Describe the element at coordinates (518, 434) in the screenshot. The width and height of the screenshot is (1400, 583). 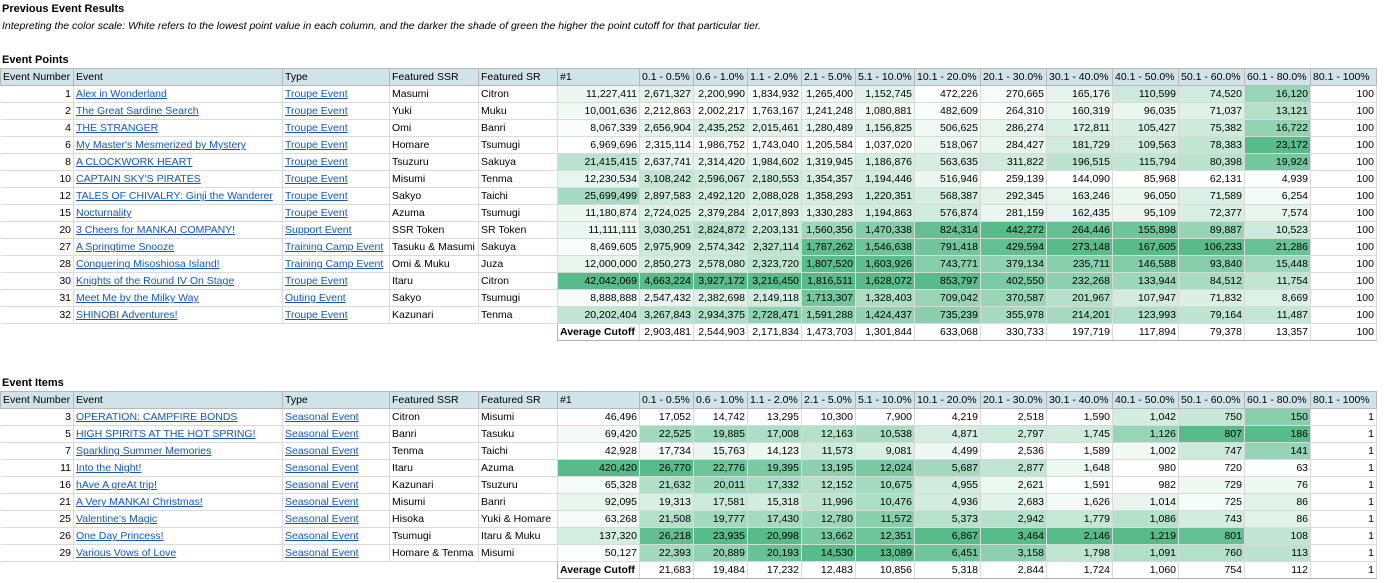
I see `featured-sr-cell: Tasuku` at that location.